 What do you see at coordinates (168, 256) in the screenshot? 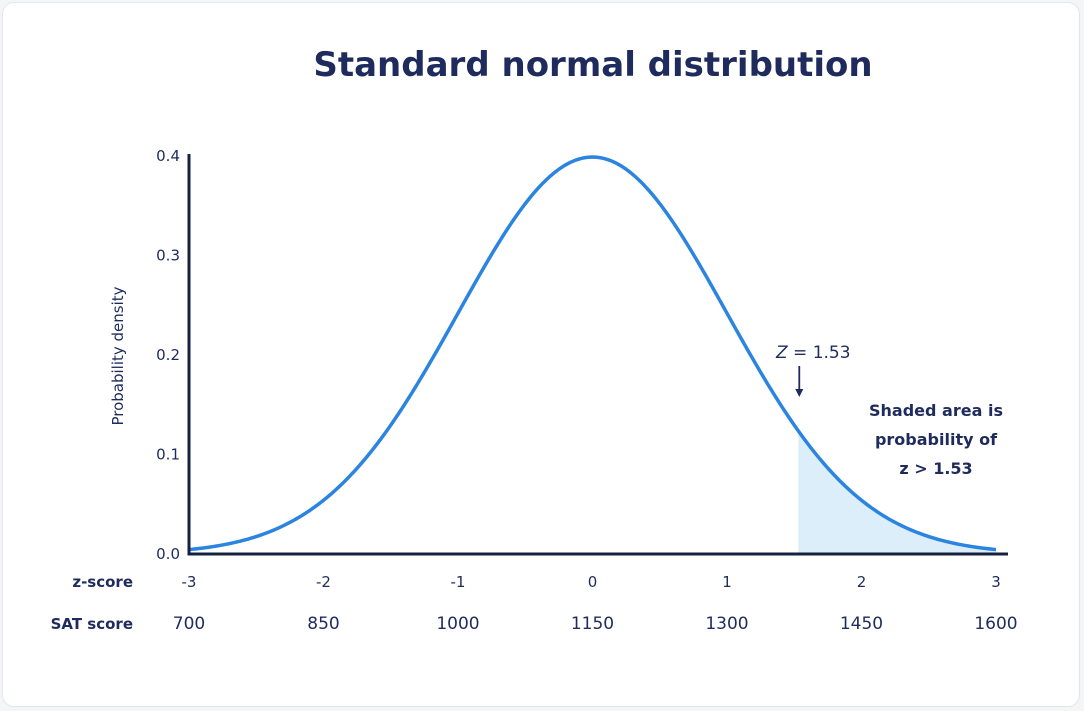
I see `y-tick-label: 0.3` at bounding box center [168, 256].